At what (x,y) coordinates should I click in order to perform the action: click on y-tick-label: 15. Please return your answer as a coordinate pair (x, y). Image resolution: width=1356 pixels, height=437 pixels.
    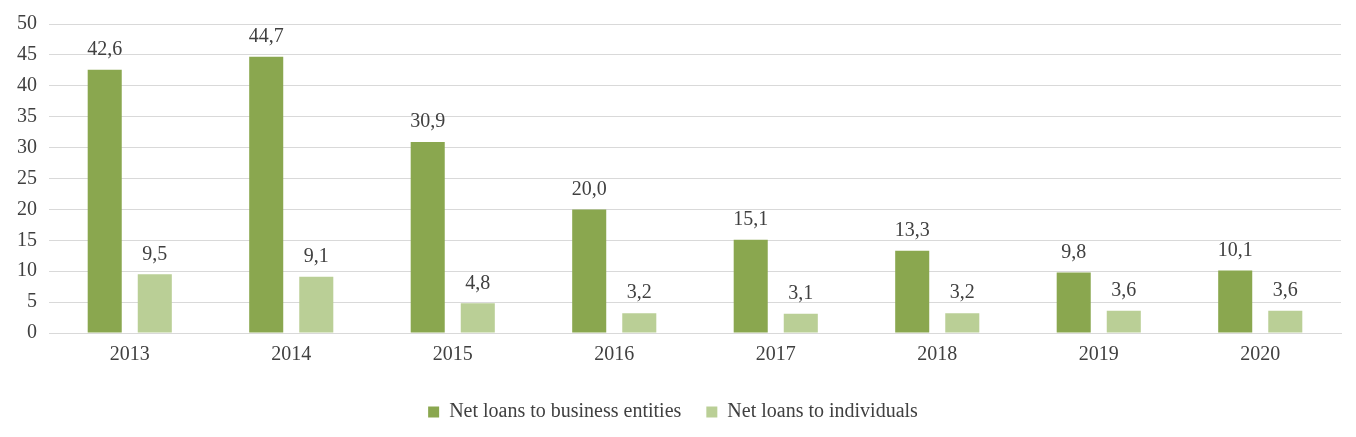
    Looking at the image, I should click on (27, 238).